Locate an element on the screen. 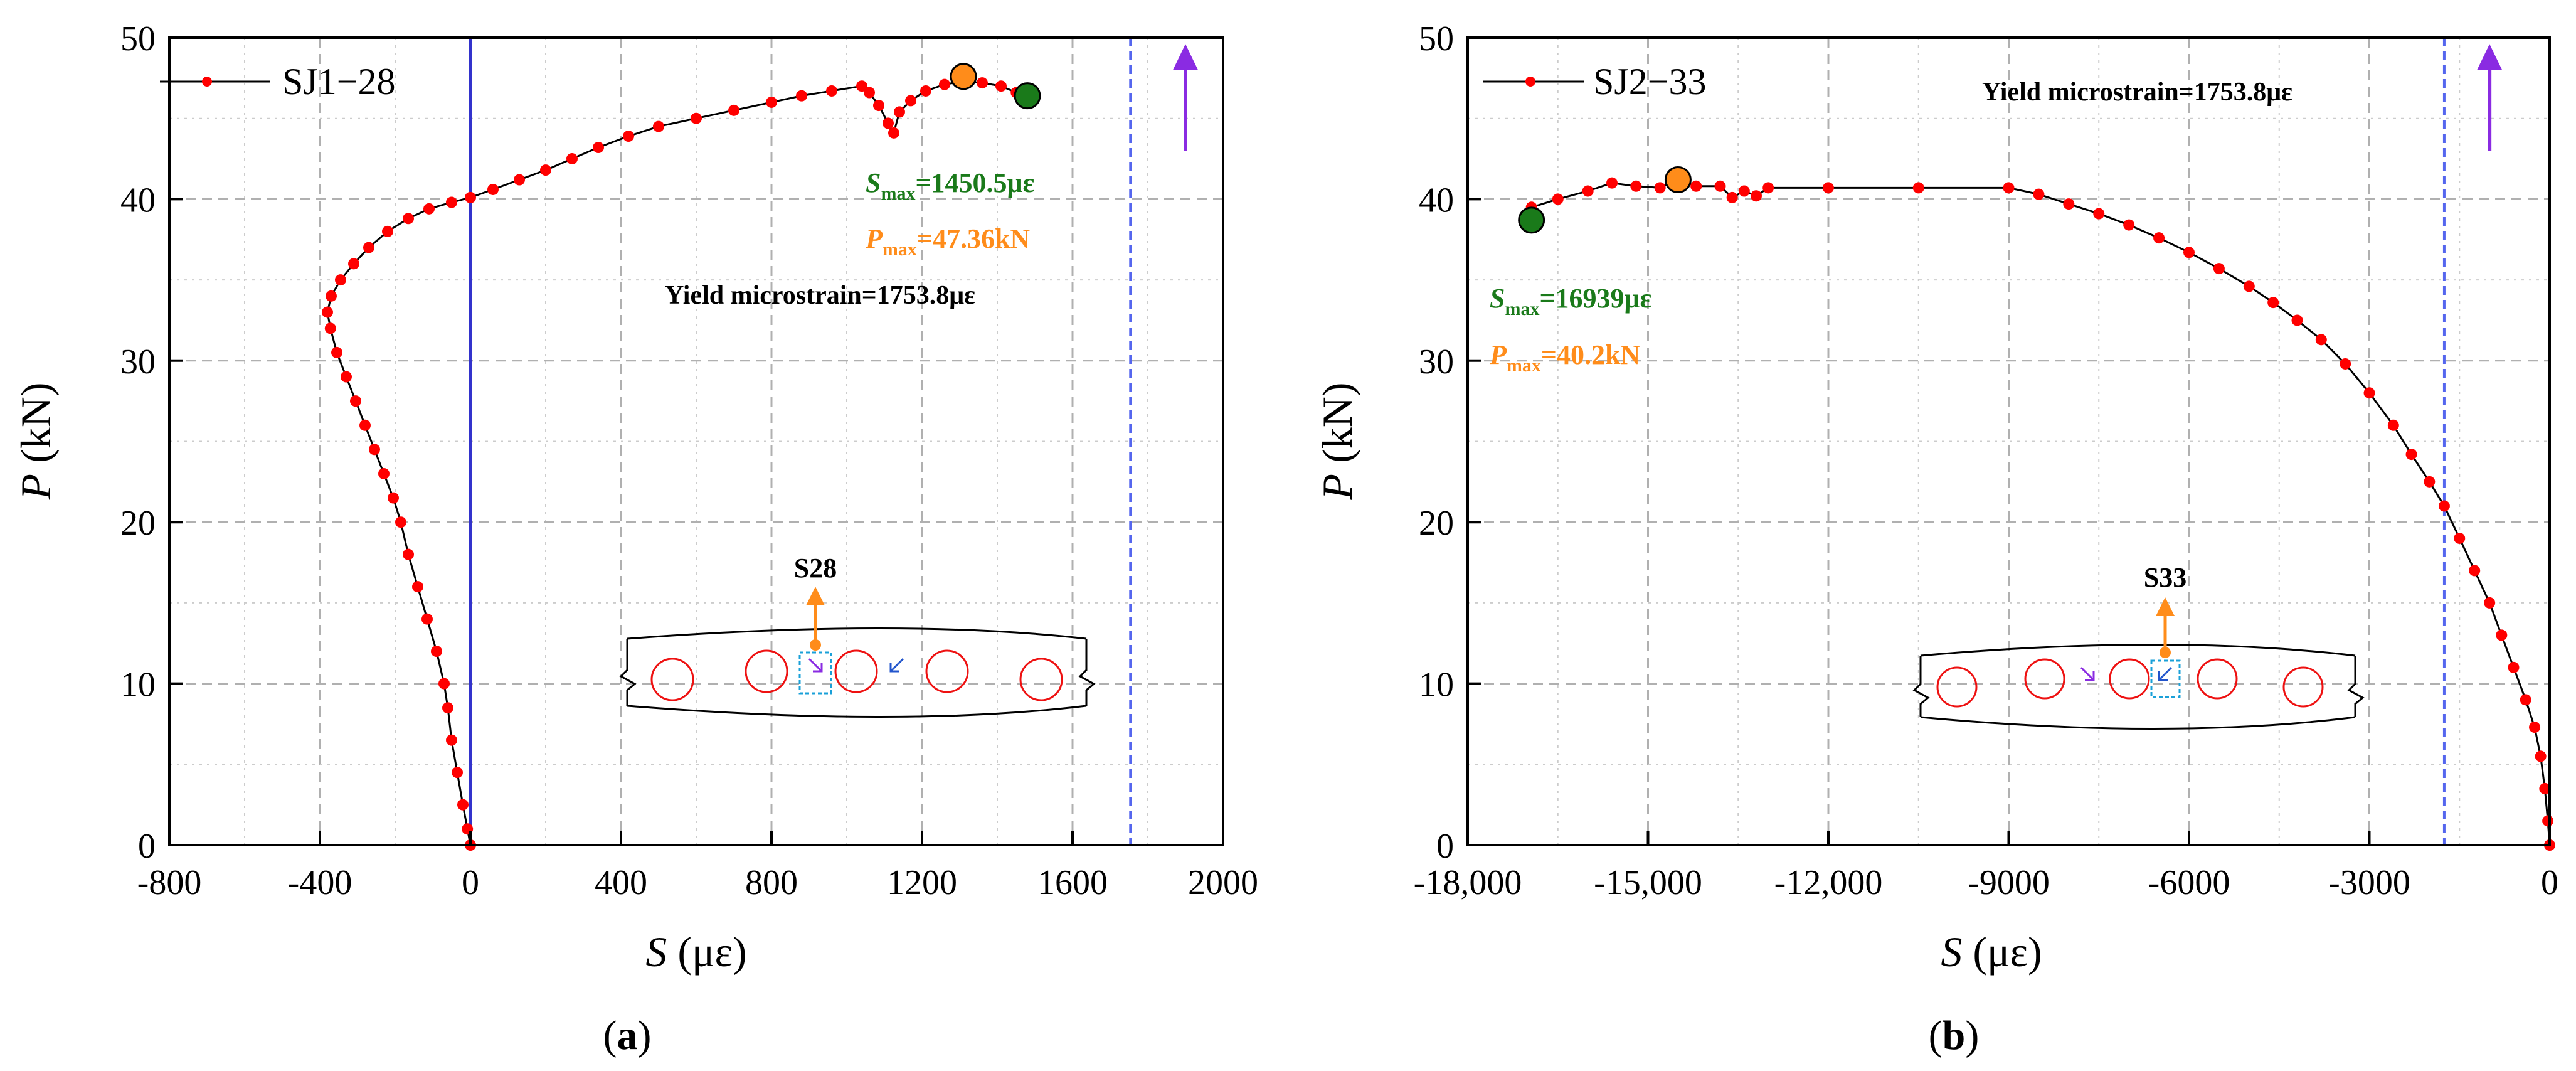 The height and width of the screenshot is (1071, 2576). panel-label: (b) is located at coordinates (1954, 1036).